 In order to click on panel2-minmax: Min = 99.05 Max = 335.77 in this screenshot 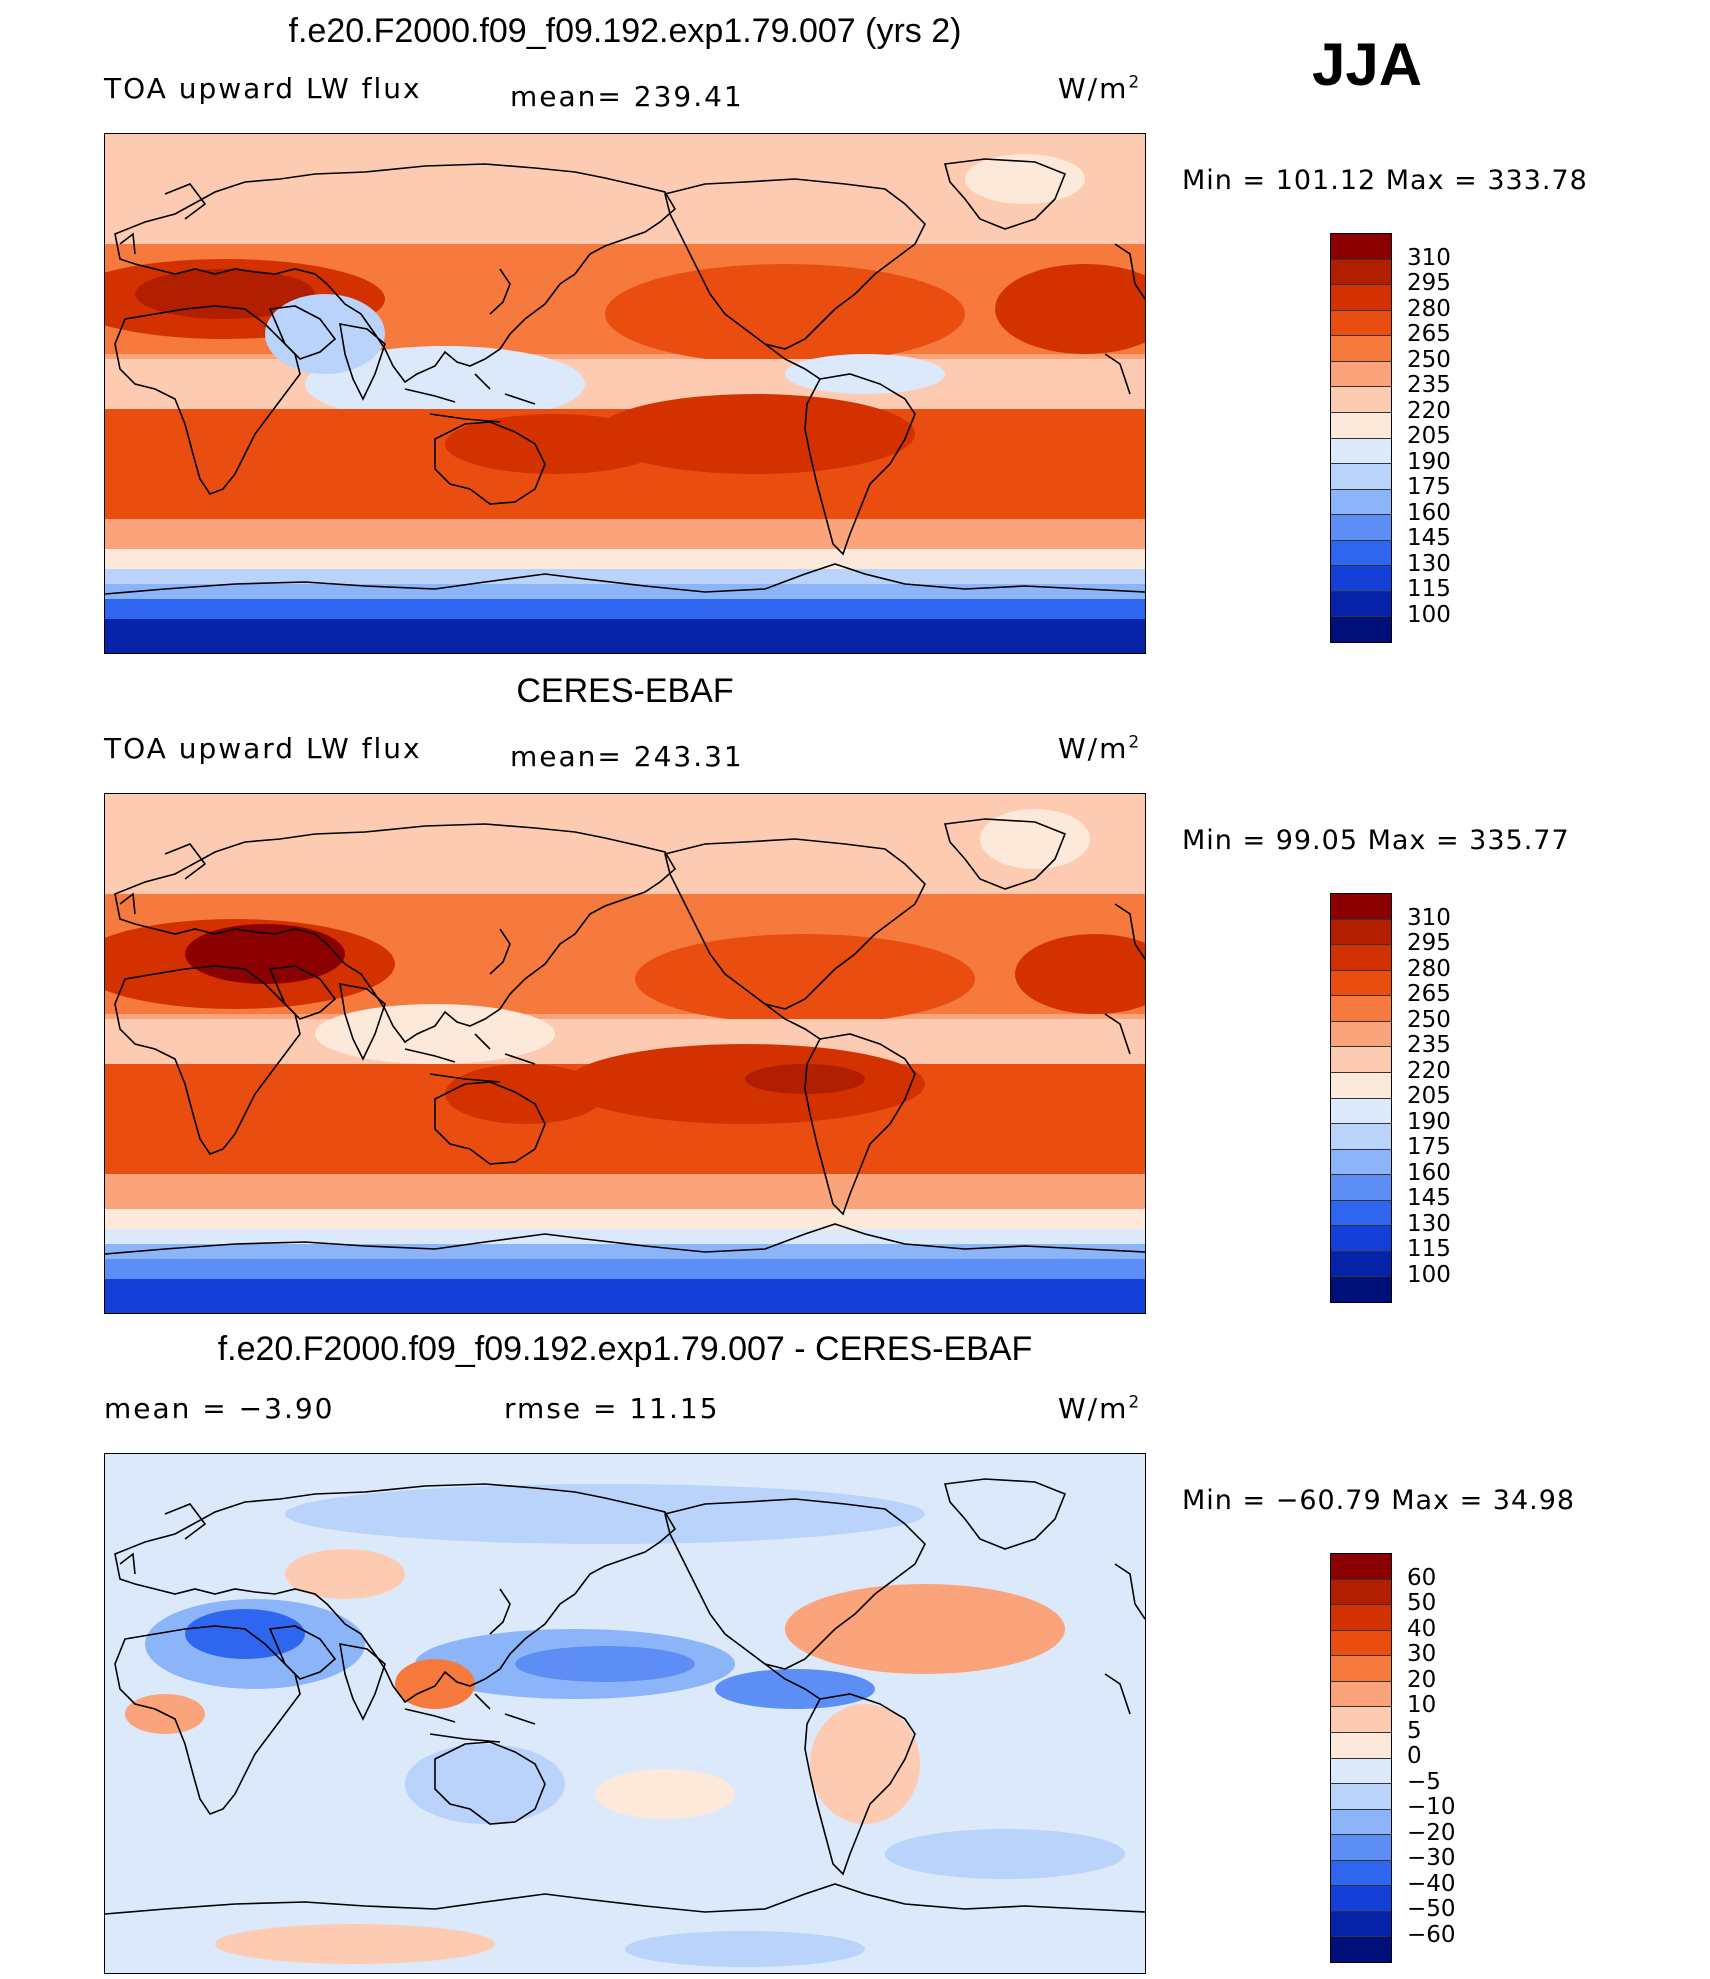, I will do `click(1376, 840)`.